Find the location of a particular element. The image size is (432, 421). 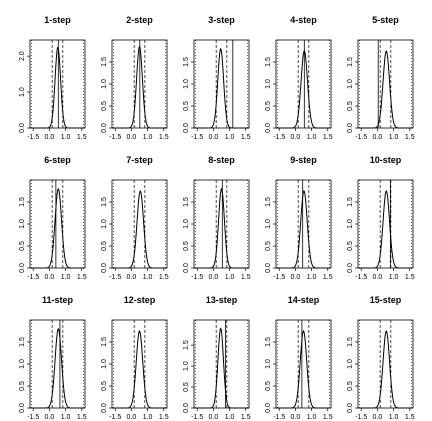

panel-1: 1-step-1.5 0.0 1.0 1.50.01.02.0 is located at coordinates (53, 78).